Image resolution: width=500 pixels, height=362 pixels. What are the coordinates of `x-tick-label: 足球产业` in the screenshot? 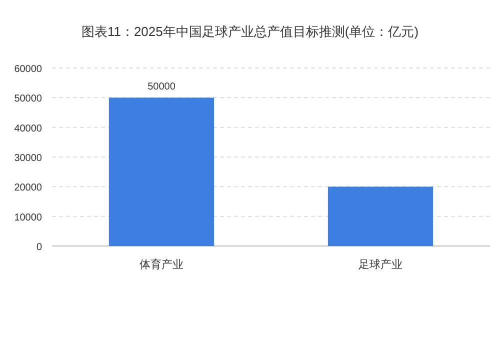 It's located at (380, 264).